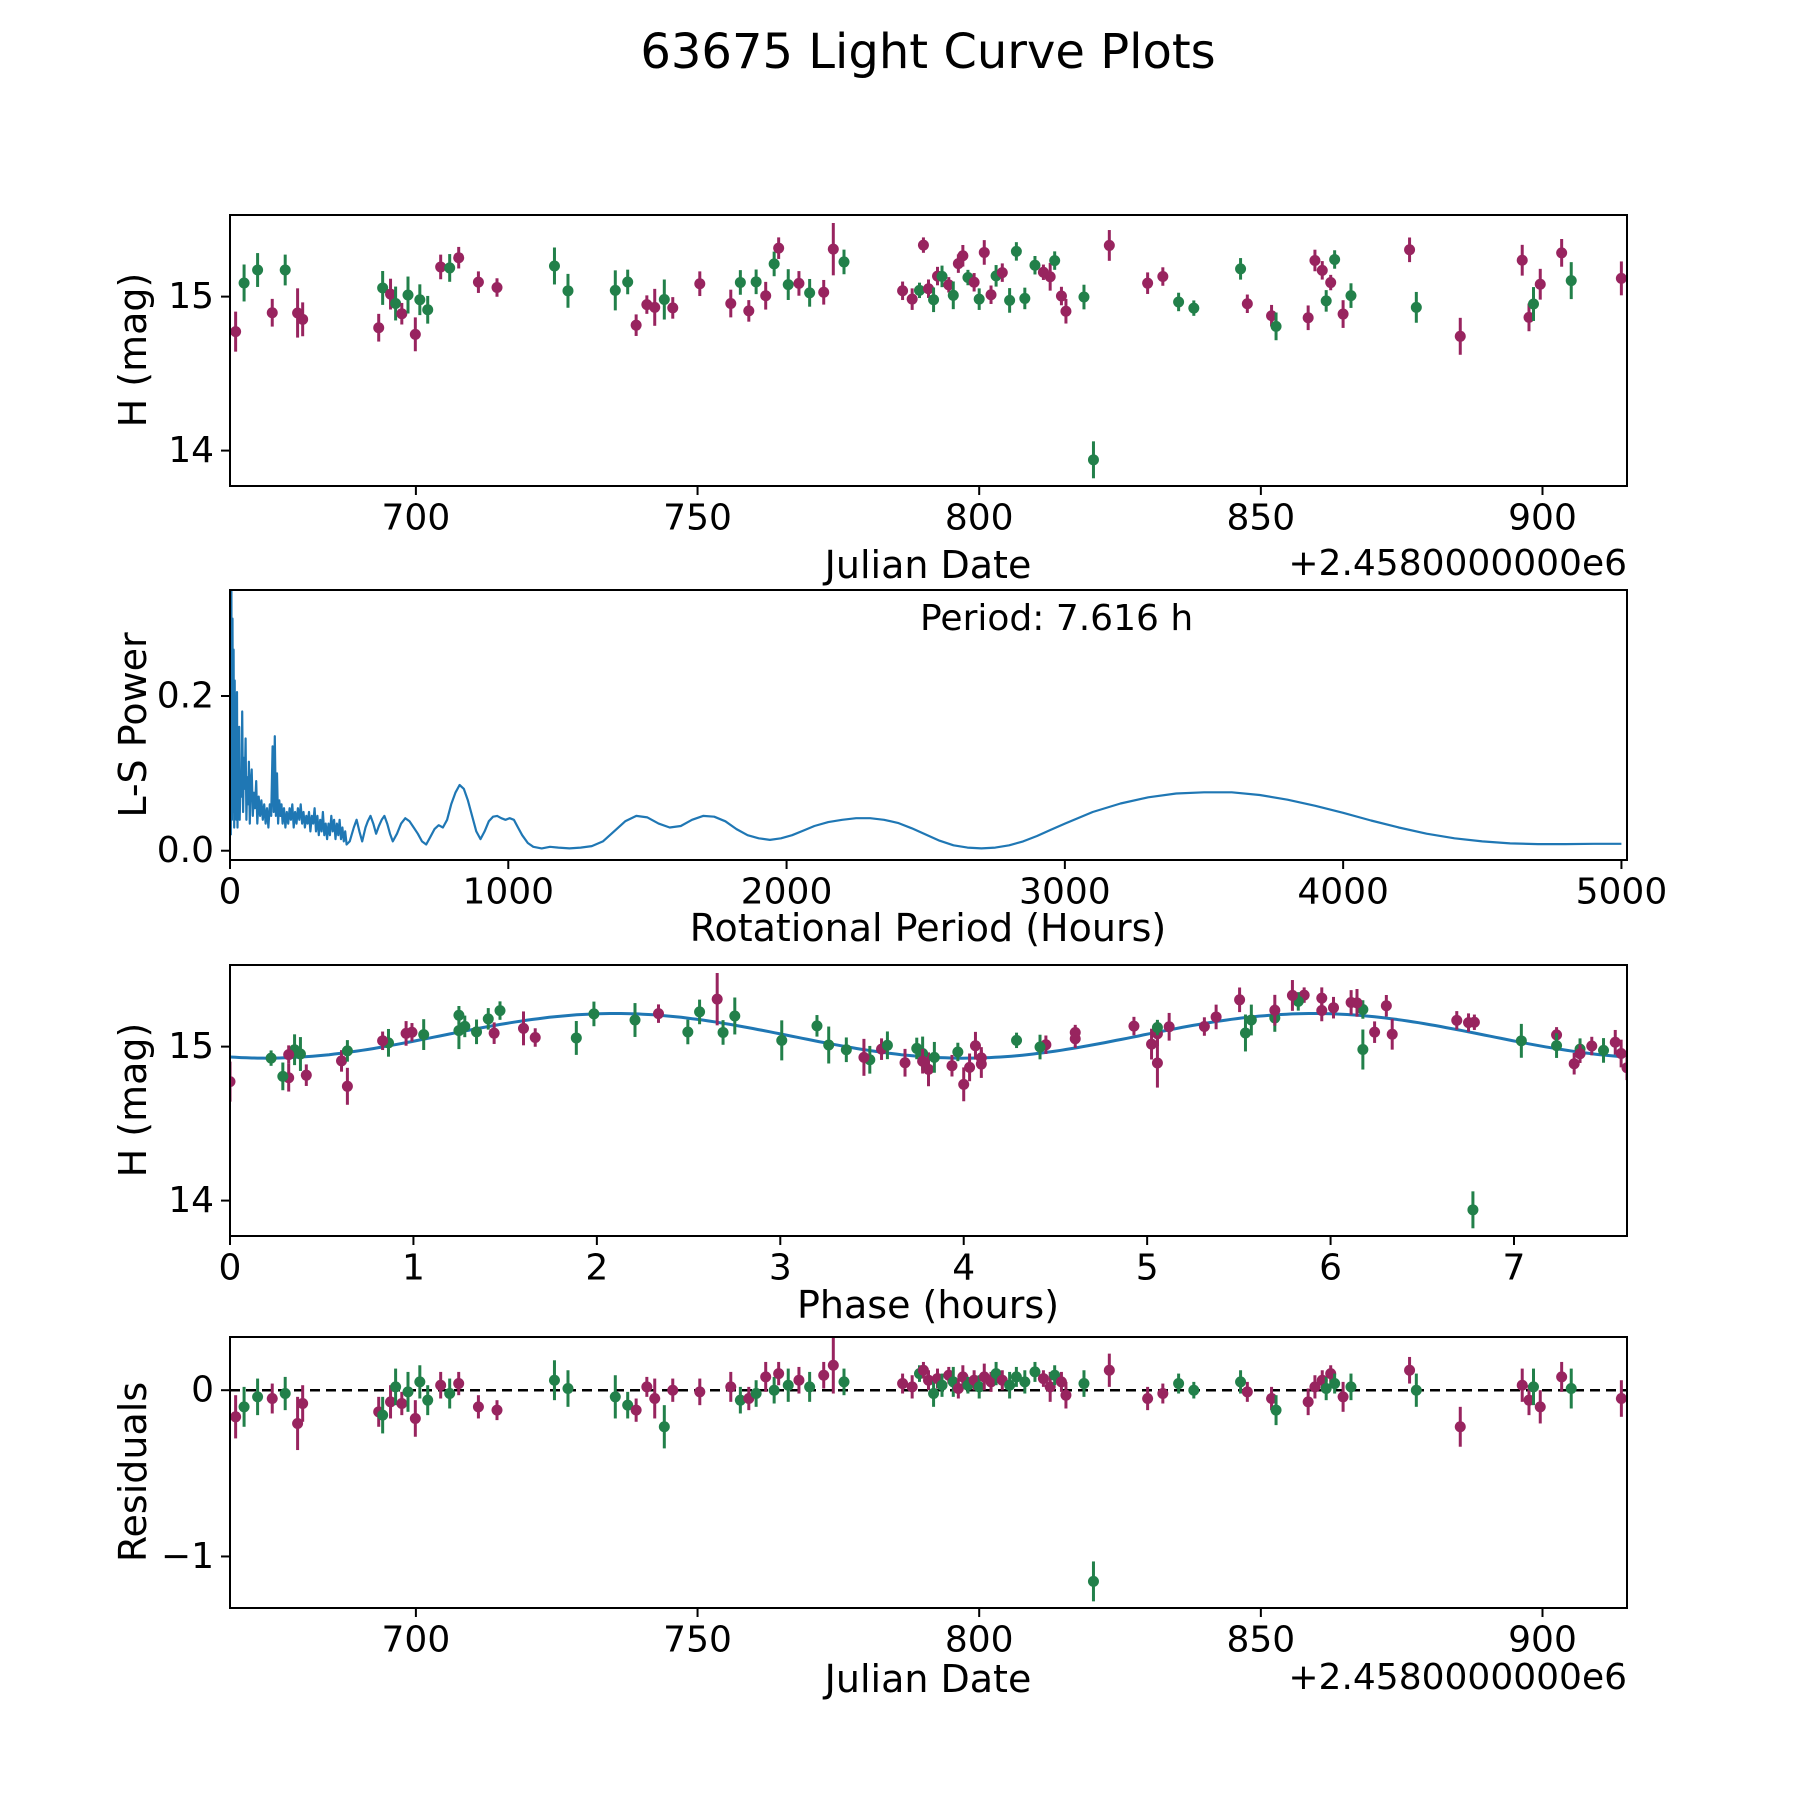 This screenshot has width=1800, height=1800. I want to click on panel-jd-lightcurve: 700 750 800 850 900 15 14, so click(898, 376).